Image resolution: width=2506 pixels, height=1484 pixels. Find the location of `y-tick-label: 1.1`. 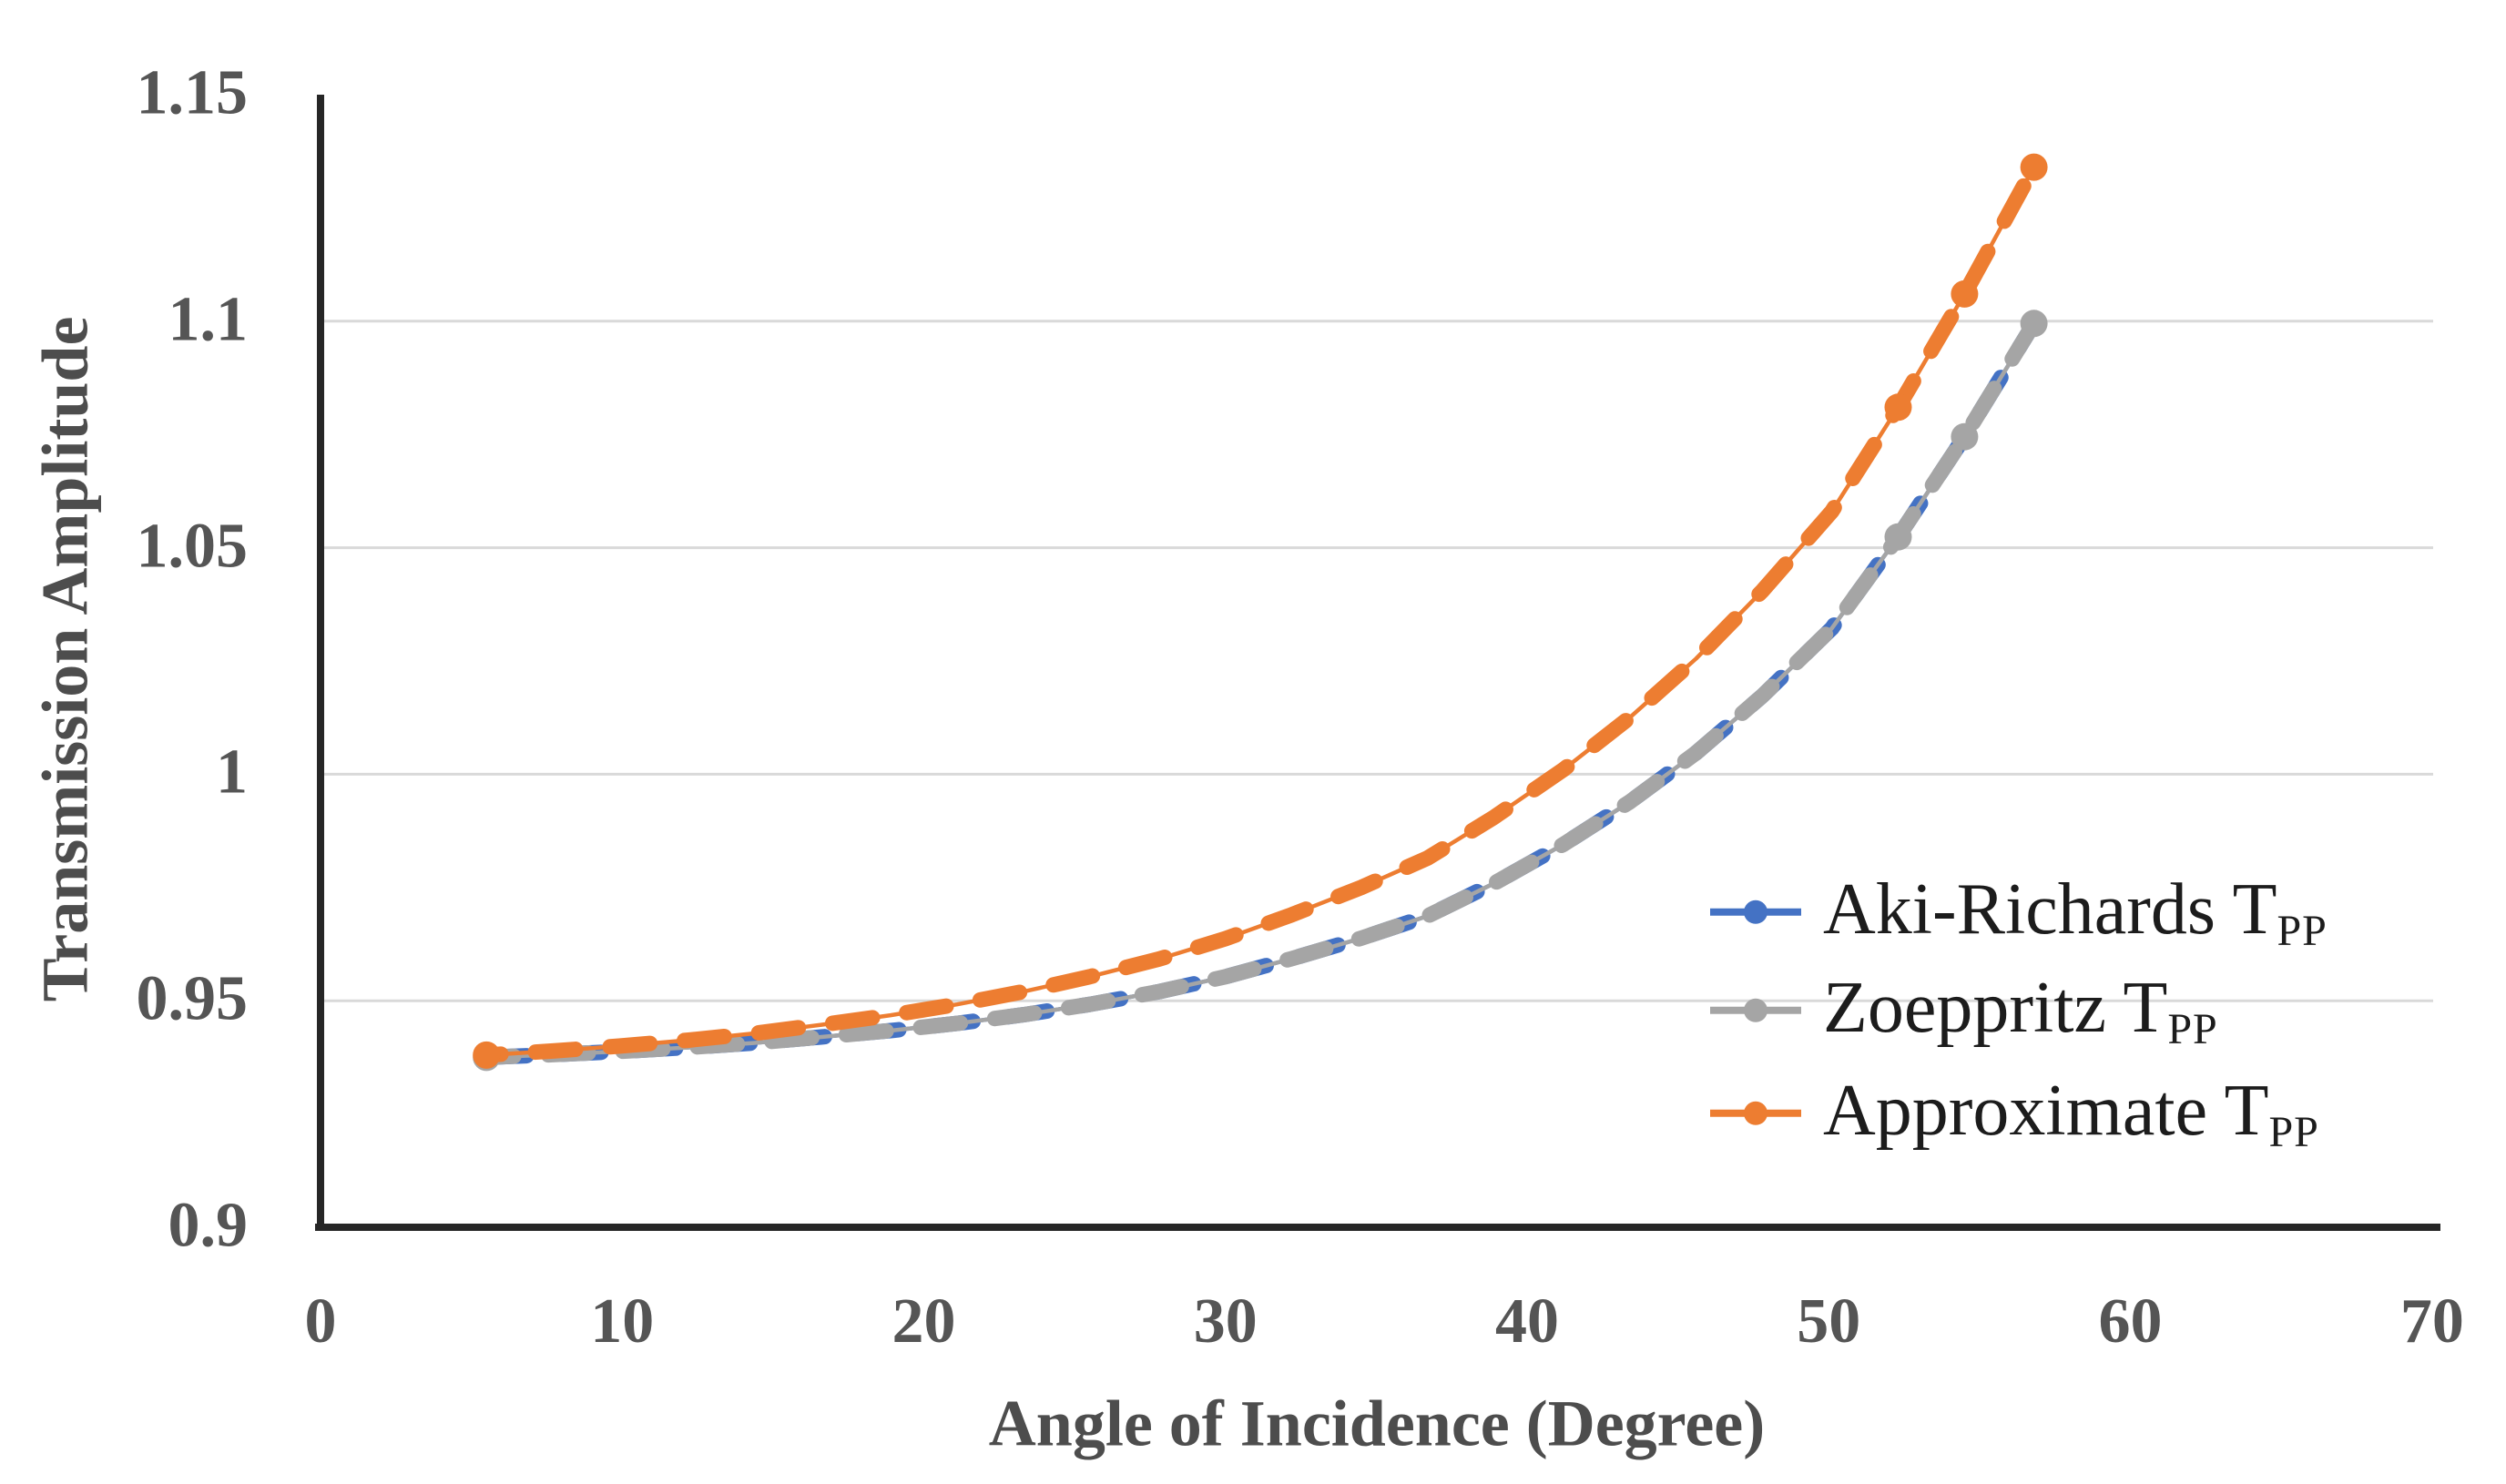

y-tick-label: 1.1 is located at coordinates (208, 319).